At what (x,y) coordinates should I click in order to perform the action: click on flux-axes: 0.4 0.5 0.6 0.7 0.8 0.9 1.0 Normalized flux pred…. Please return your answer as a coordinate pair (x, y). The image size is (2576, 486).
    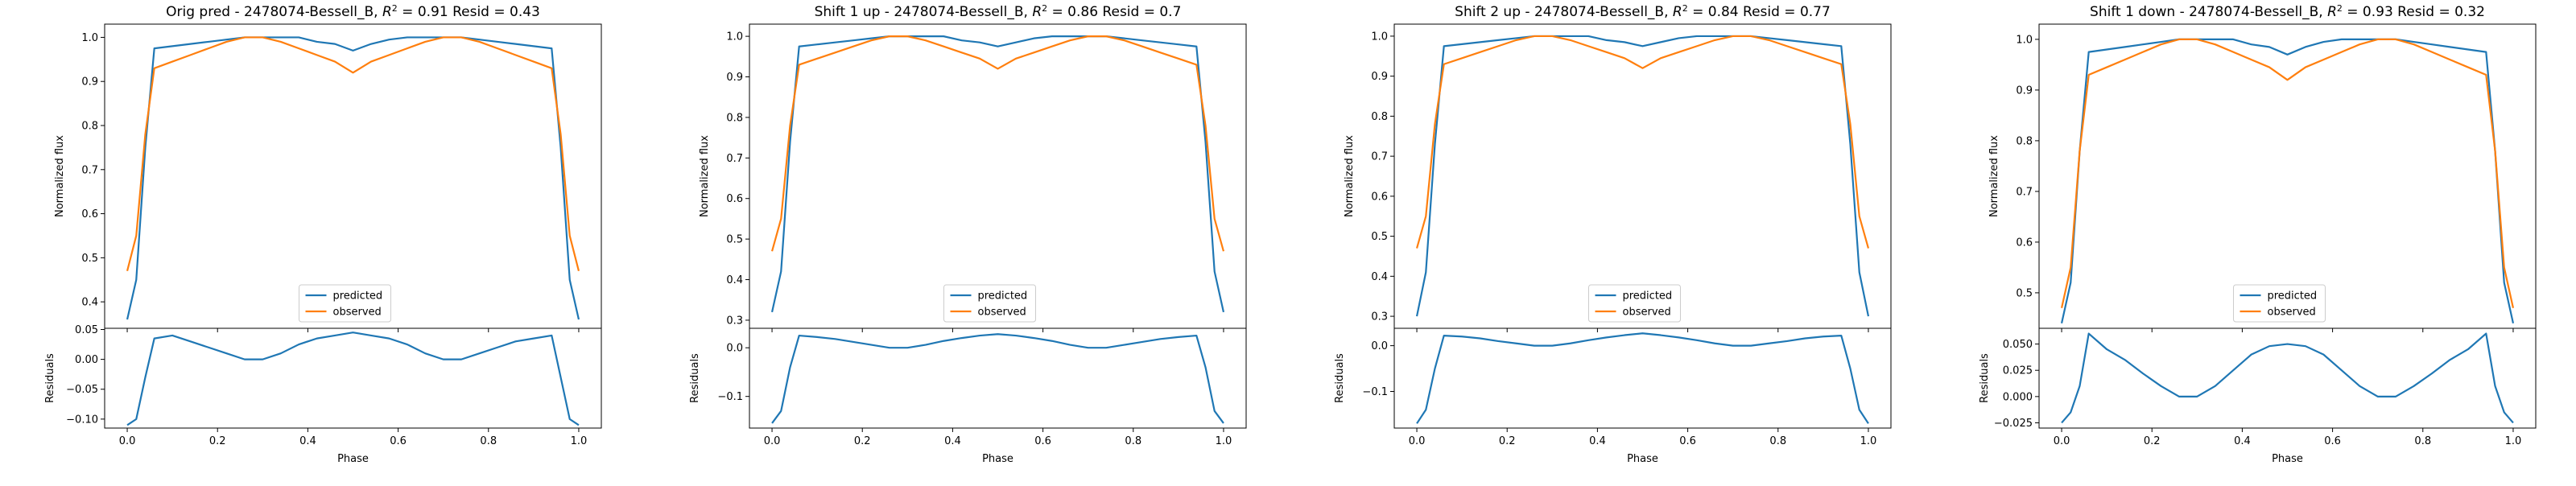
    Looking at the image, I should click on (328, 177).